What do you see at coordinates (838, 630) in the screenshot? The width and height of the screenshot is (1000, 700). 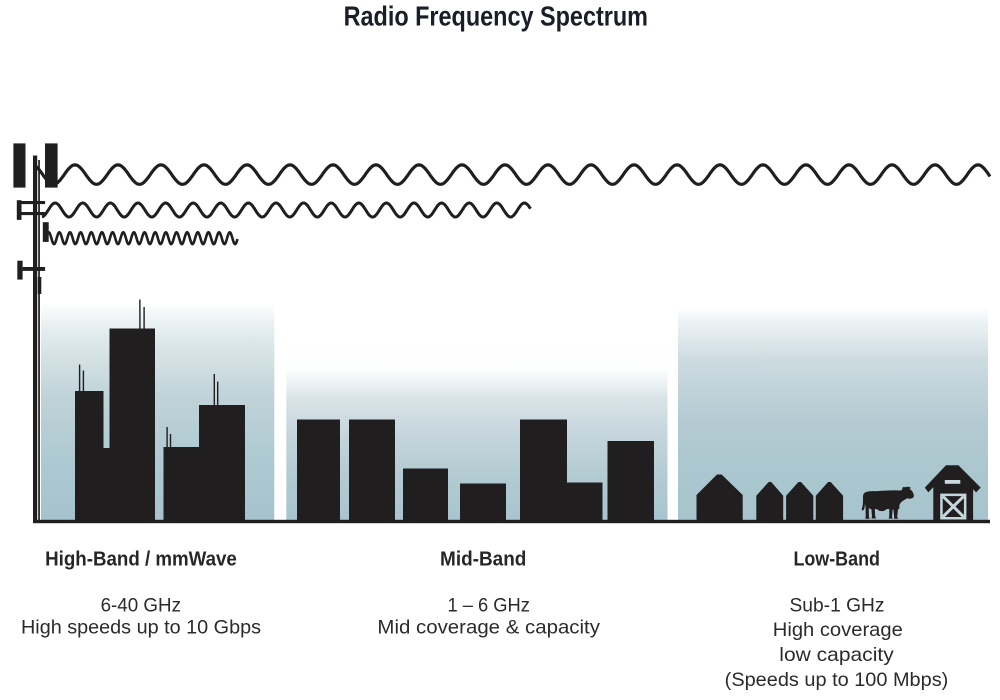 I see `svg-text: High coverage` at bounding box center [838, 630].